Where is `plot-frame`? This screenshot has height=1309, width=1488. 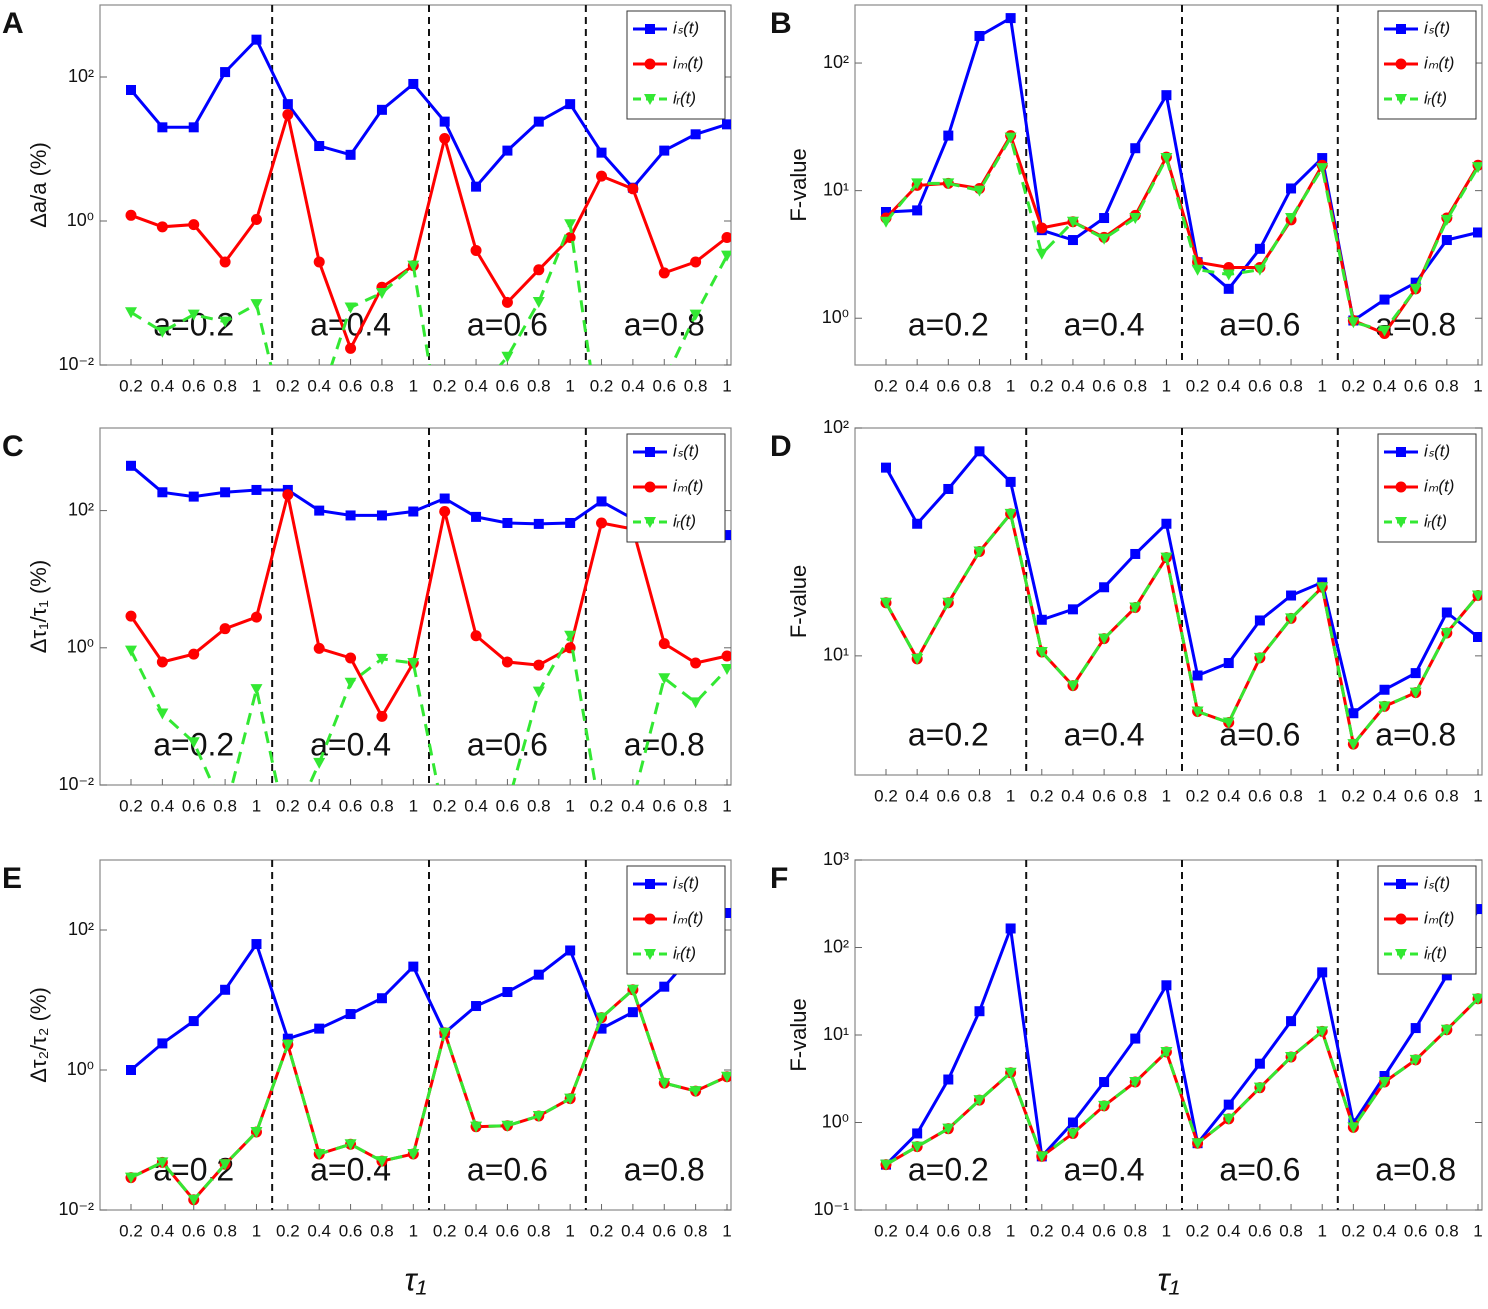 plot-frame is located at coordinates (415, 606).